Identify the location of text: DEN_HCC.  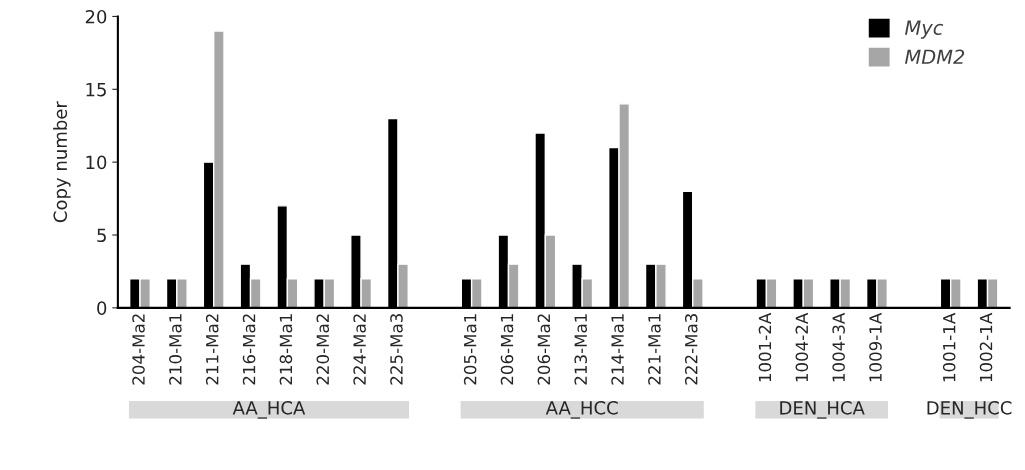
(969, 410).